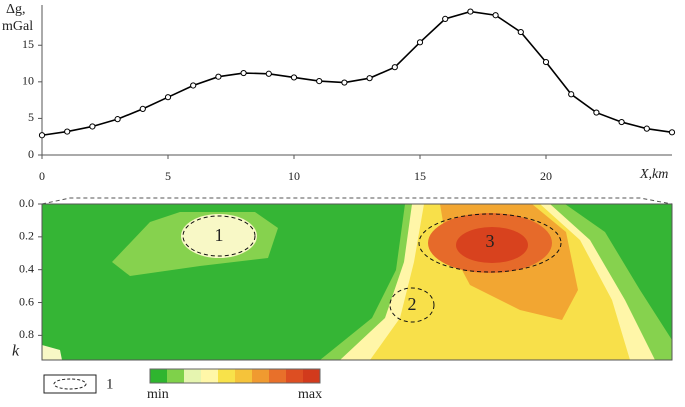  I want to click on x-tick-label: 10, so click(294, 176).